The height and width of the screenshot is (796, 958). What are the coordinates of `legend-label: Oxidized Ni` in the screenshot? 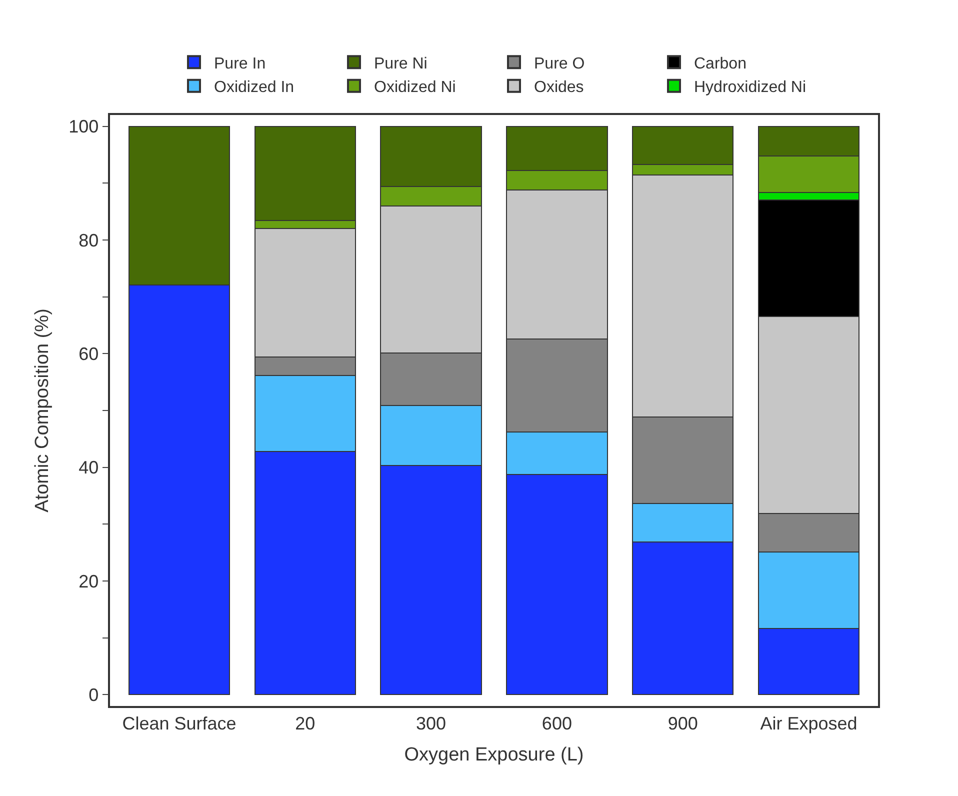 It's located at (415, 87).